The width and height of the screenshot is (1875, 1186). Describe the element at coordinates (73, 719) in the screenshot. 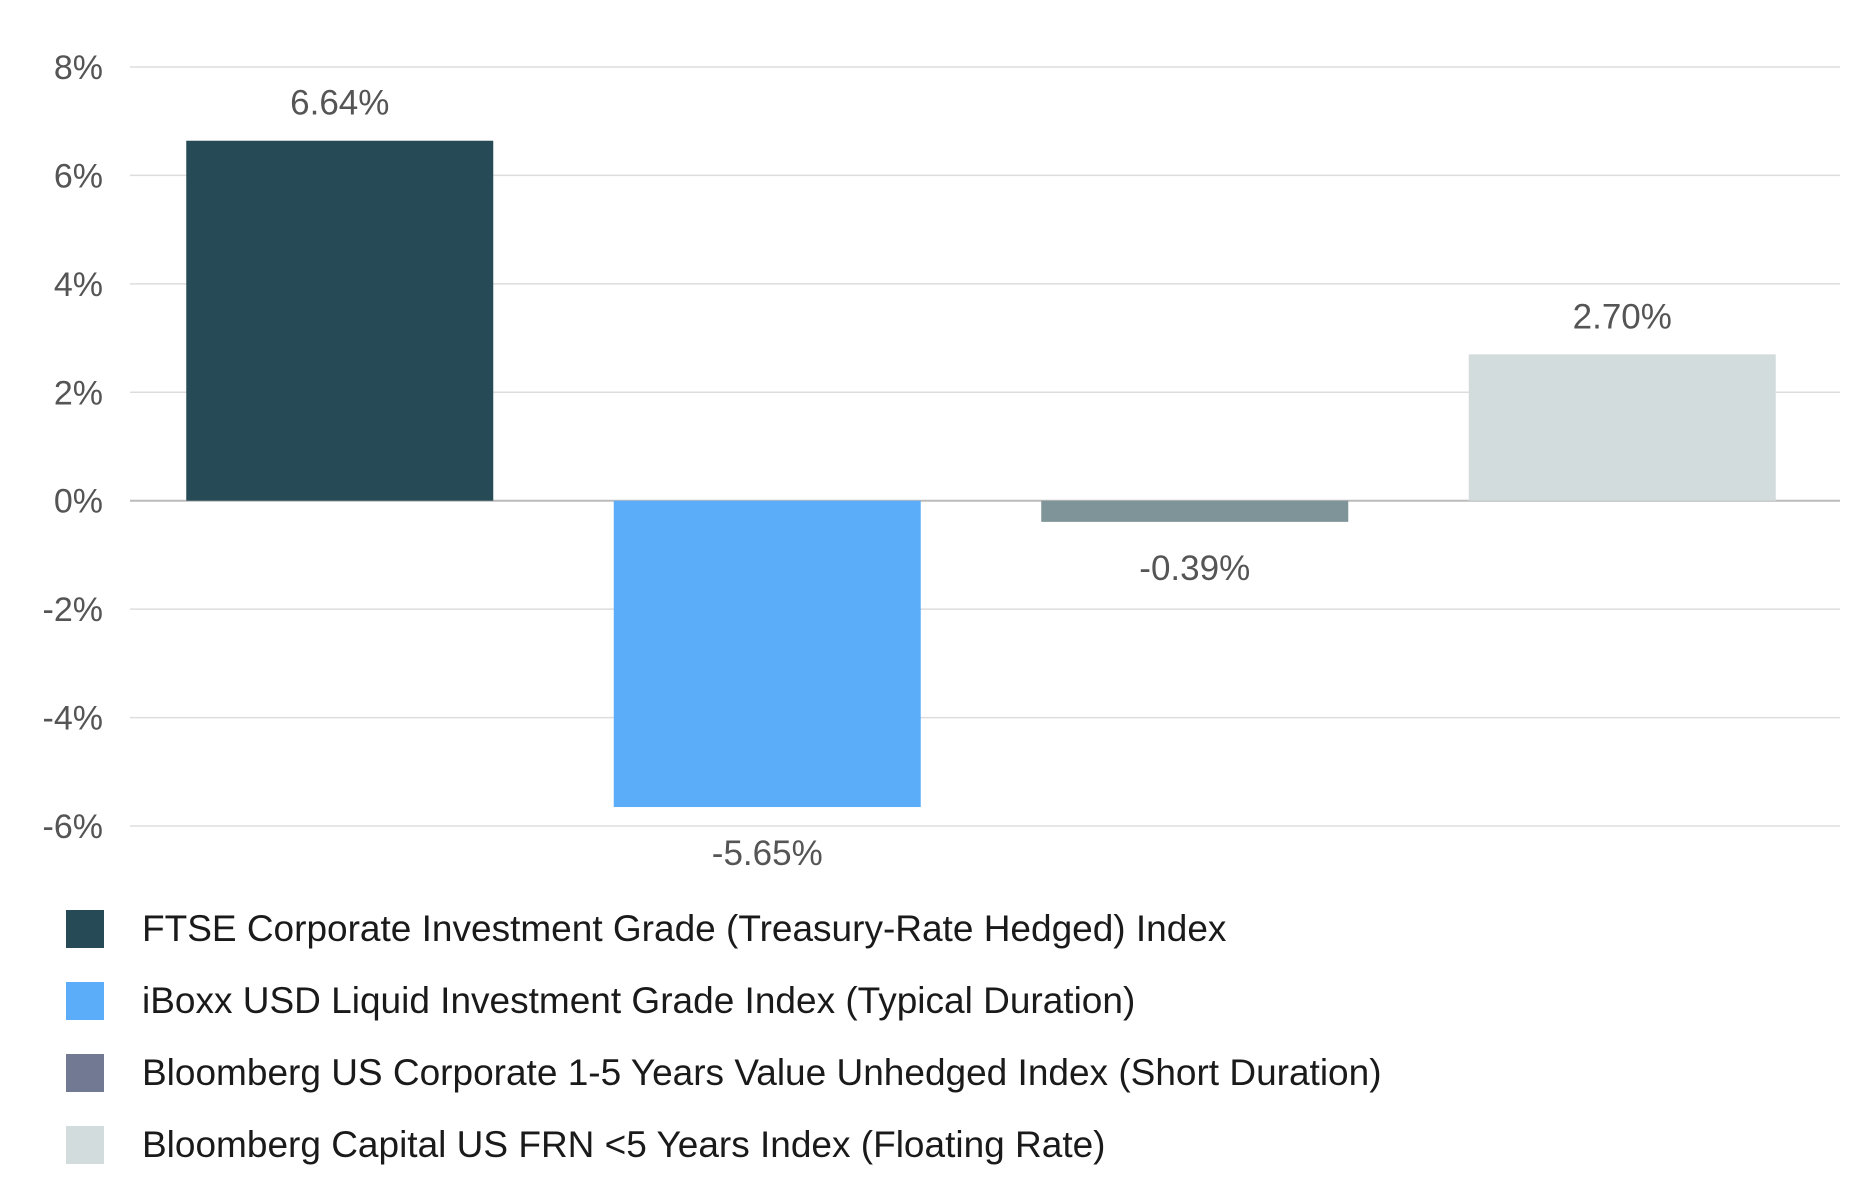

I see `y-tick-label: -4%` at that location.